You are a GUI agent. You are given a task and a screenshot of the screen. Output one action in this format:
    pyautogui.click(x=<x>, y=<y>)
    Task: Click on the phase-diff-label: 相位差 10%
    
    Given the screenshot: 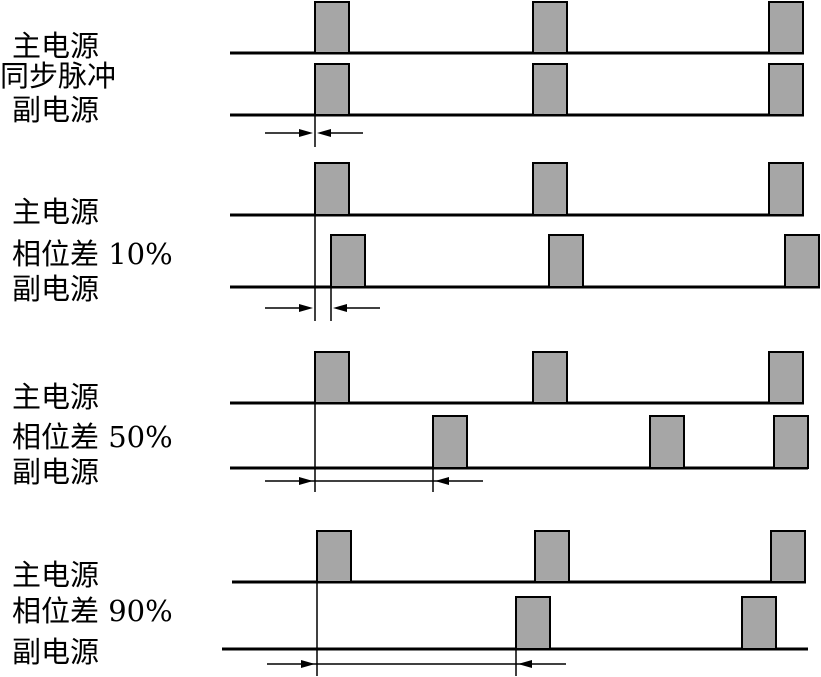 What is the action you would take?
    pyautogui.click(x=92, y=254)
    